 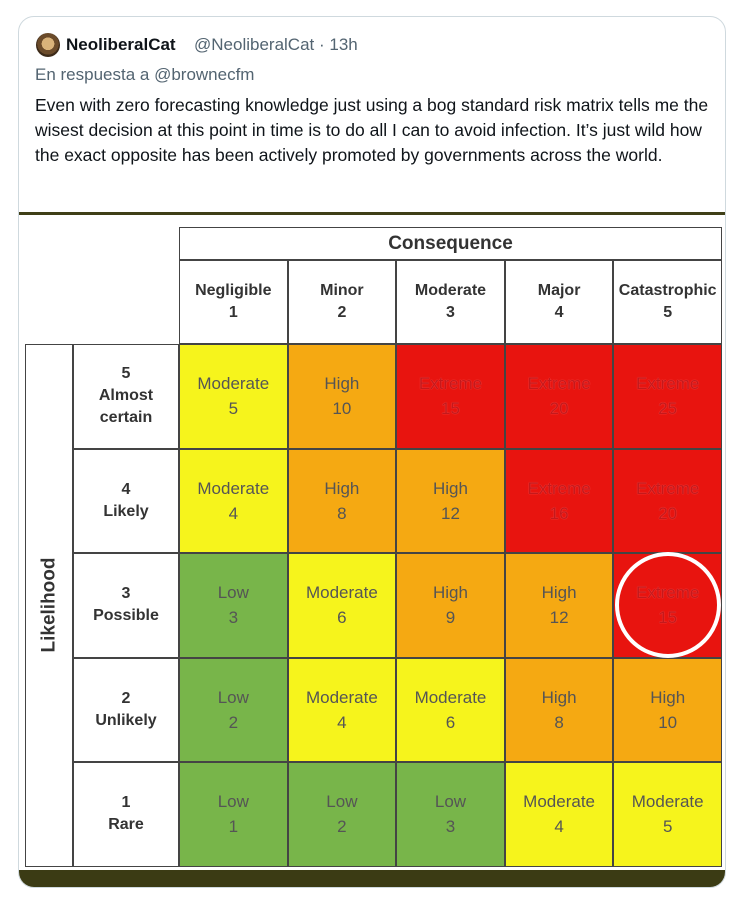 What do you see at coordinates (233, 290) in the screenshot?
I see `column-name: Negligible` at bounding box center [233, 290].